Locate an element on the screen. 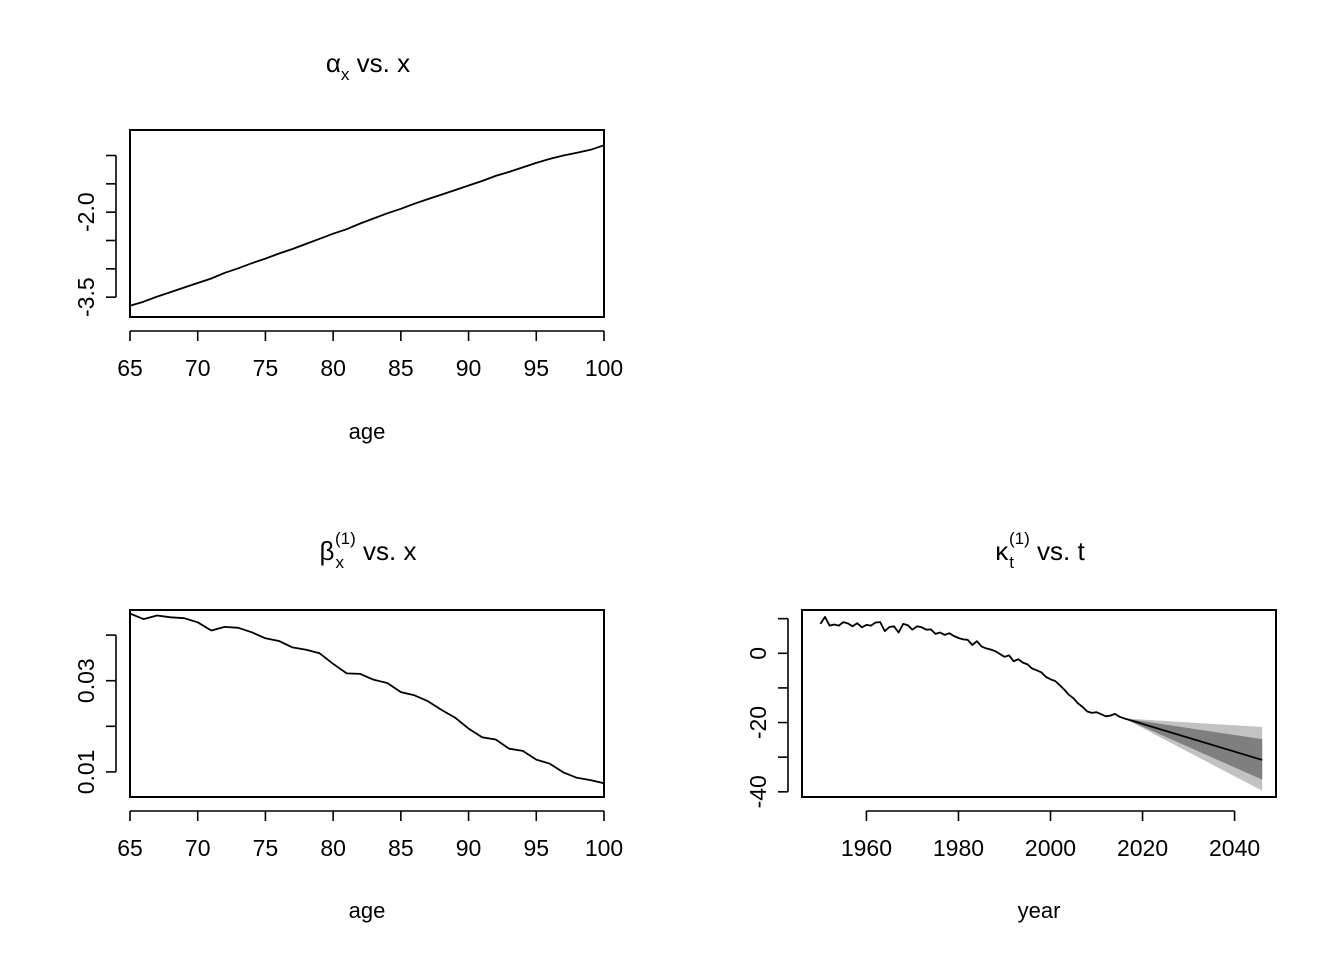 The image size is (1344, 960). kappa-y-tick-label: -20 is located at coordinates (758, 722).